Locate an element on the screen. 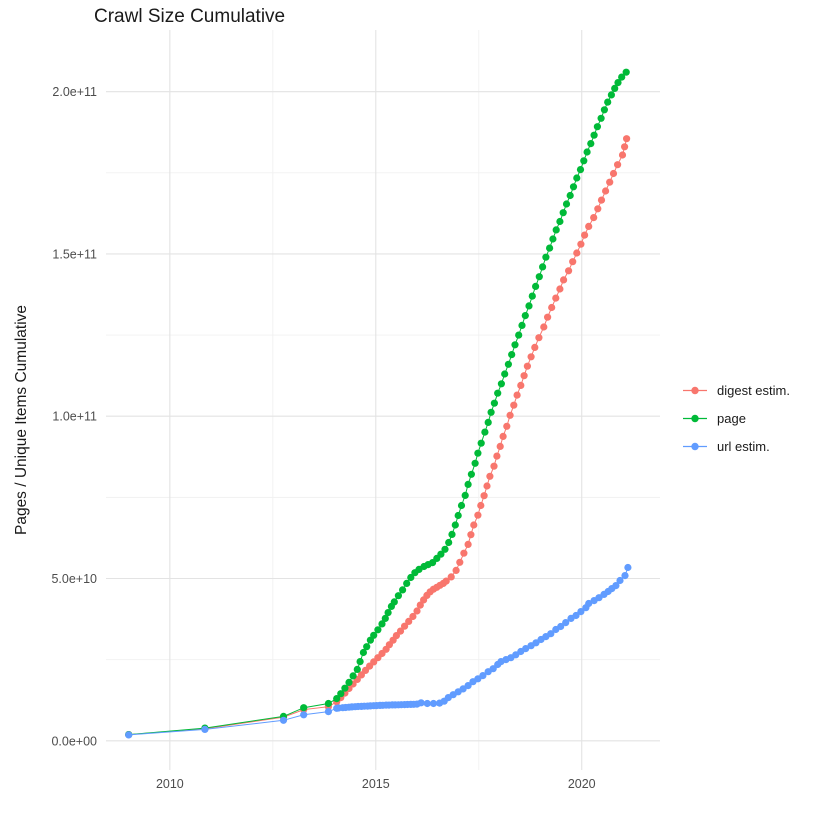 The width and height of the screenshot is (826, 827). legend-key-url-estim-icon is located at coordinates (695, 446).